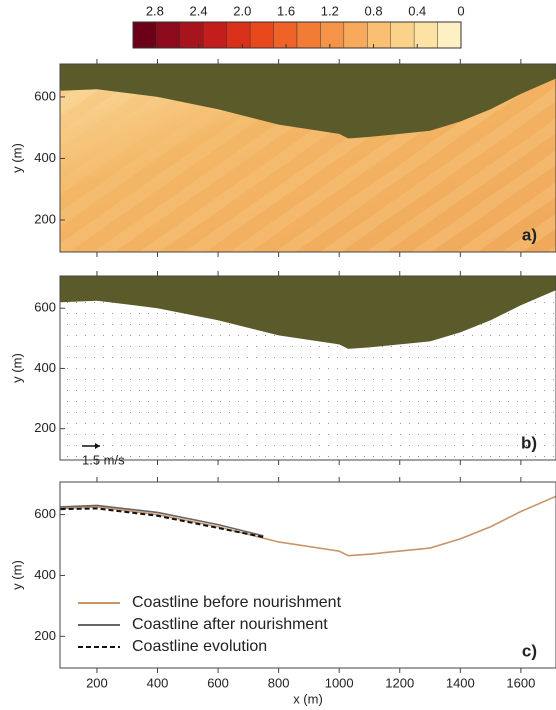  I want to click on x-tick-label: 1400, so click(460, 682).